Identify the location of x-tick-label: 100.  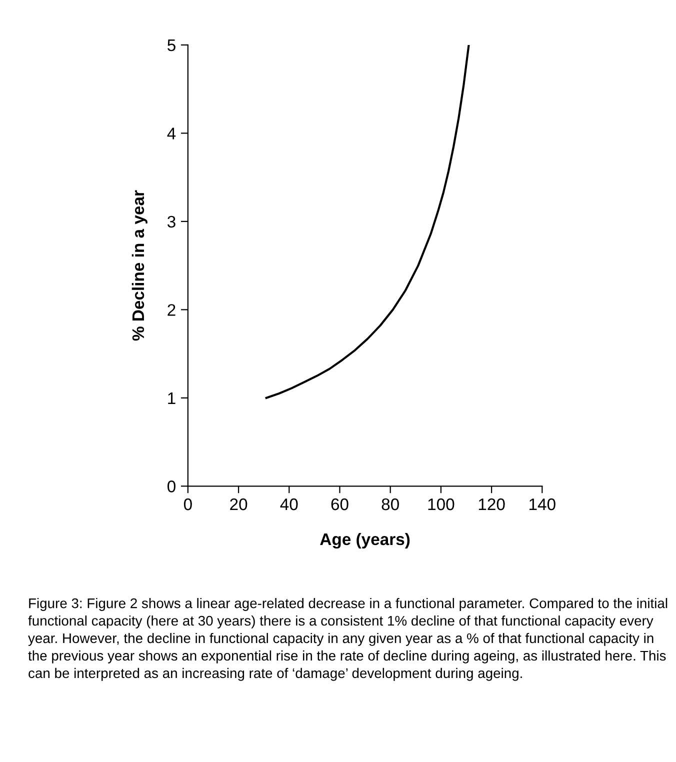
(441, 504).